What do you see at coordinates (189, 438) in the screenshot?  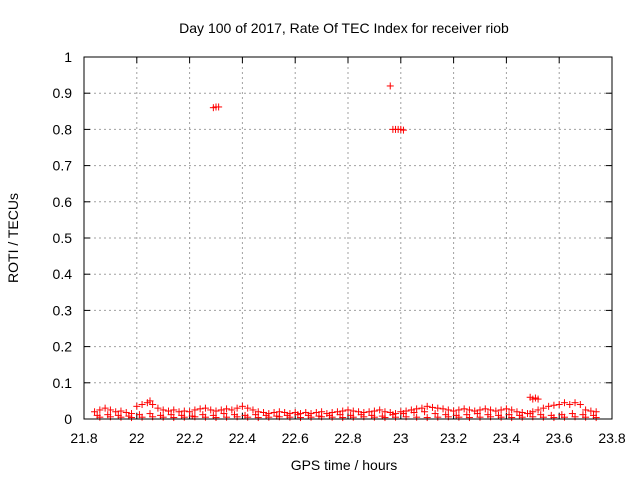 I see `x-tick-label: 22.2` at bounding box center [189, 438].